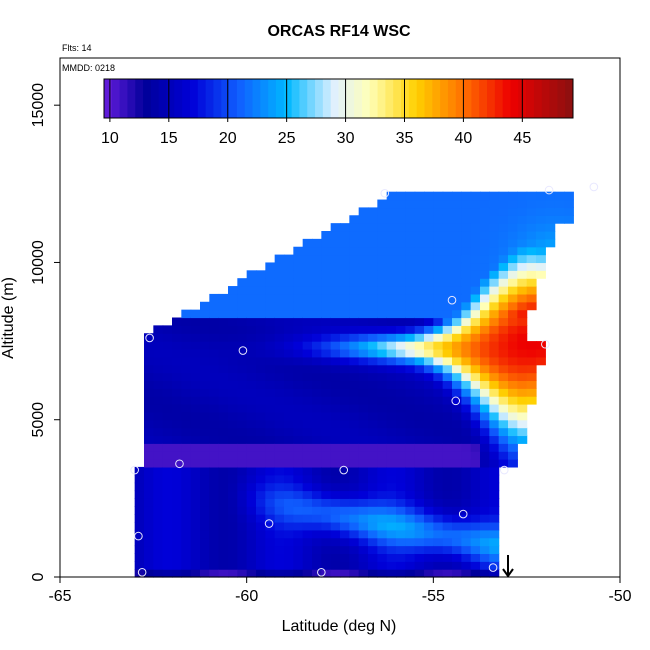 The width and height of the screenshot is (650, 650). What do you see at coordinates (619, 596) in the screenshot?
I see `x-tick-label: -50` at bounding box center [619, 596].